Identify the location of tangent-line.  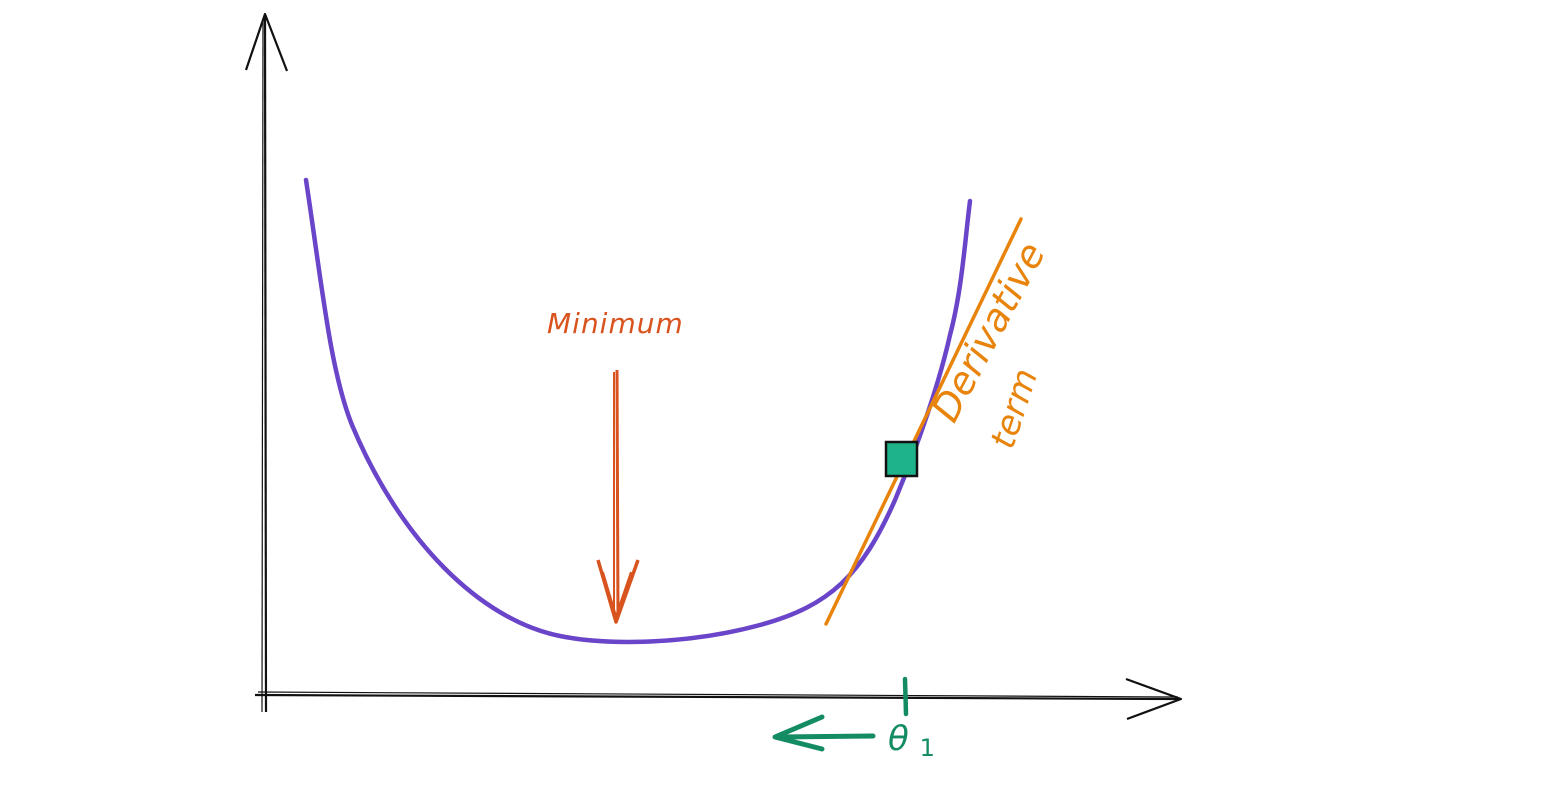
(923, 421).